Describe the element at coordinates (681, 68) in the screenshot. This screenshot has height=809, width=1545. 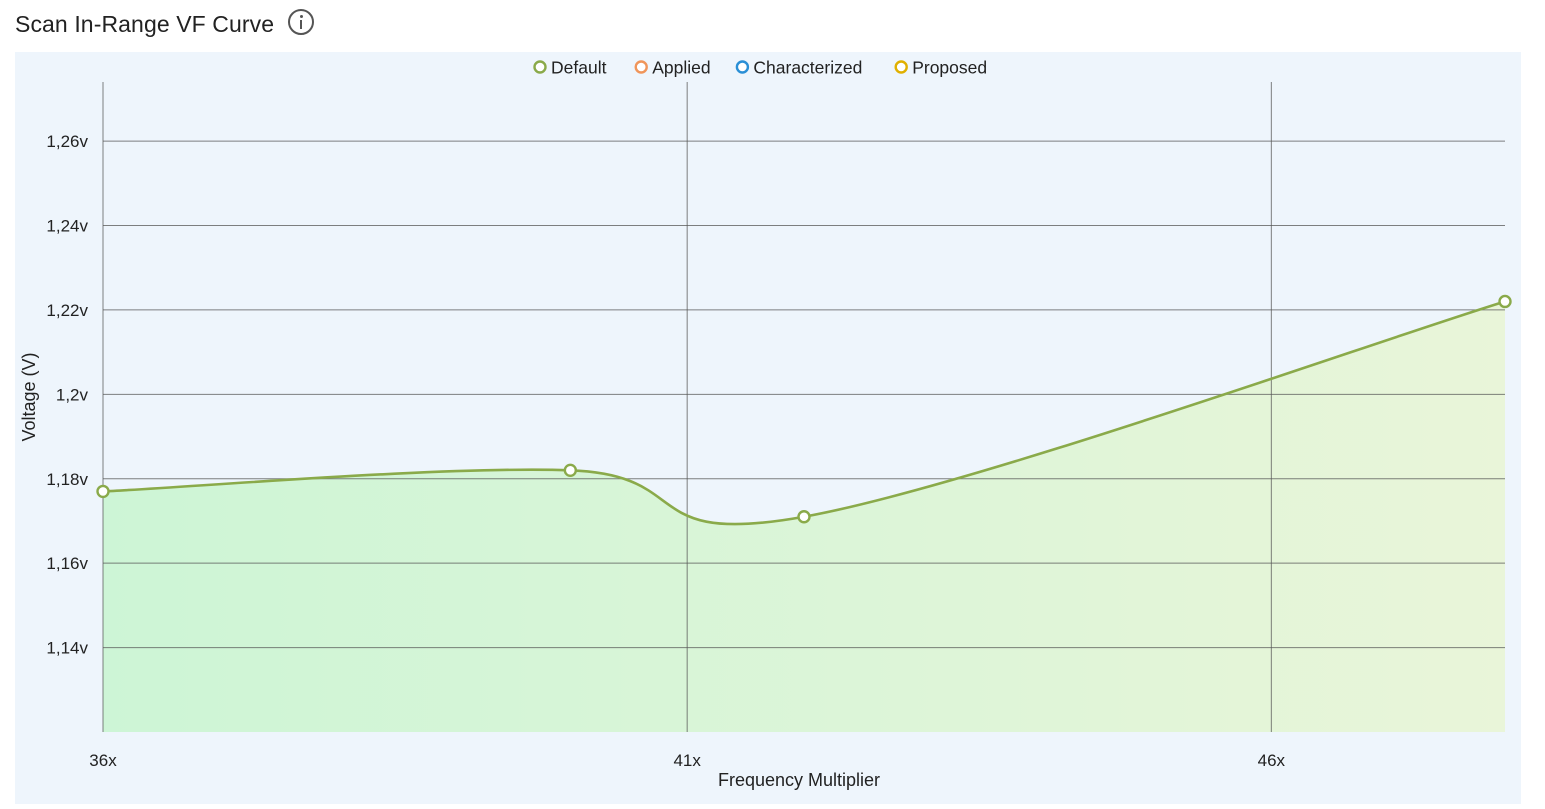
I see `legend-label: Applied` at that location.